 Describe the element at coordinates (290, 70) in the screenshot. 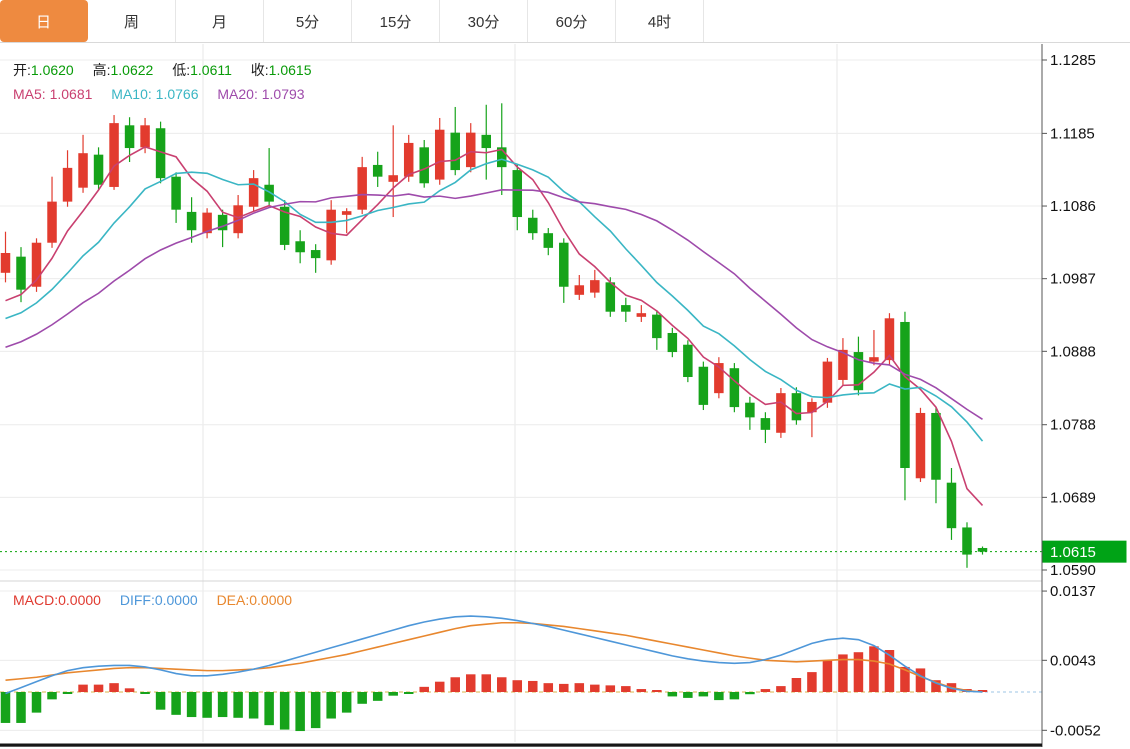

I see `close-value: 1.0615` at that location.